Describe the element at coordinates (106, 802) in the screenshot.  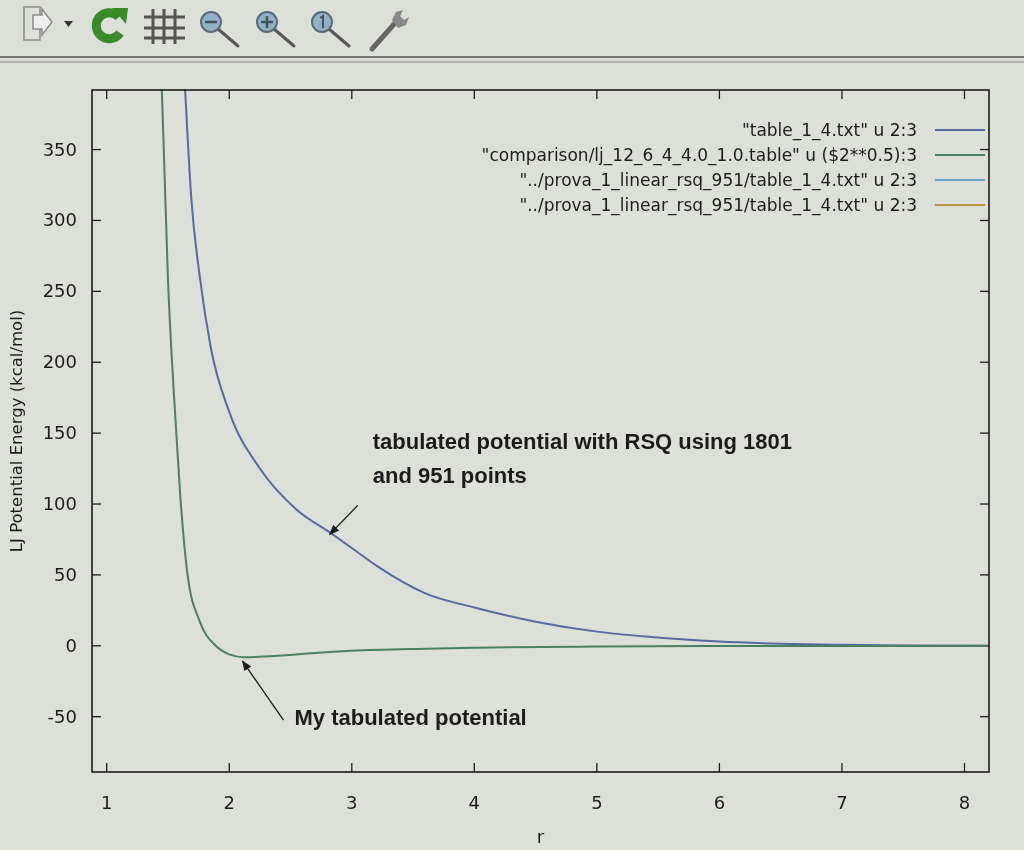
I see `x-tick-label: 1` at that location.